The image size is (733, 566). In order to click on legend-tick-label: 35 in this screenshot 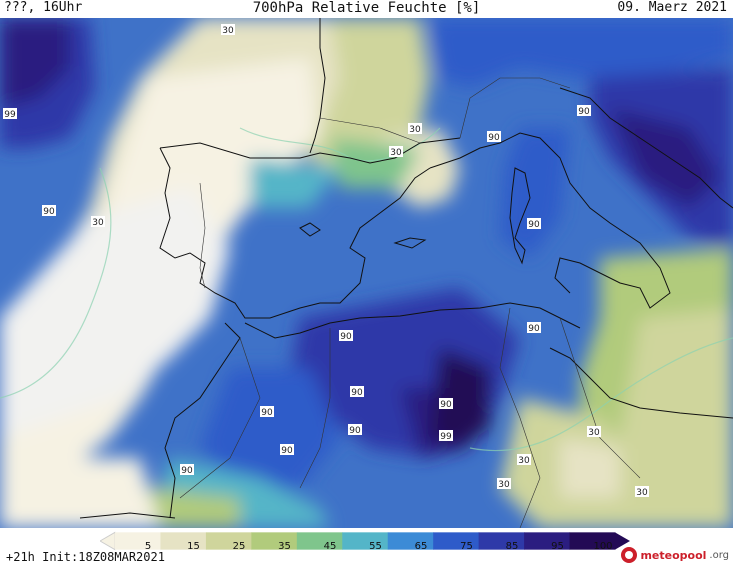, I will do `click(284, 546)`.